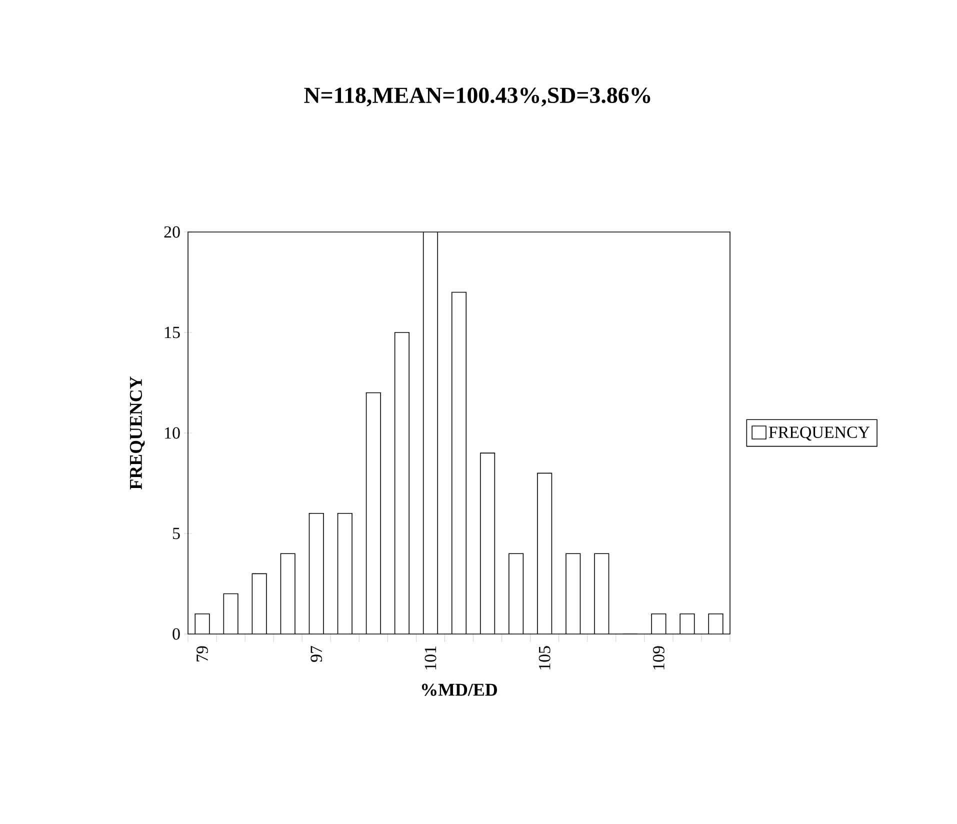 The height and width of the screenshot is (824, 957). I want to click on y-tick-label: 10, so click(172, 433).